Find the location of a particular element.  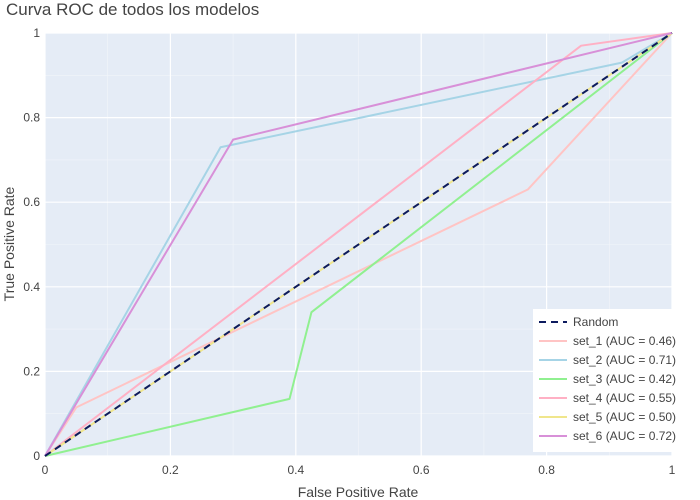

chart-title: Curva ROC de todos los modelos is located at coordinates (132, 9).